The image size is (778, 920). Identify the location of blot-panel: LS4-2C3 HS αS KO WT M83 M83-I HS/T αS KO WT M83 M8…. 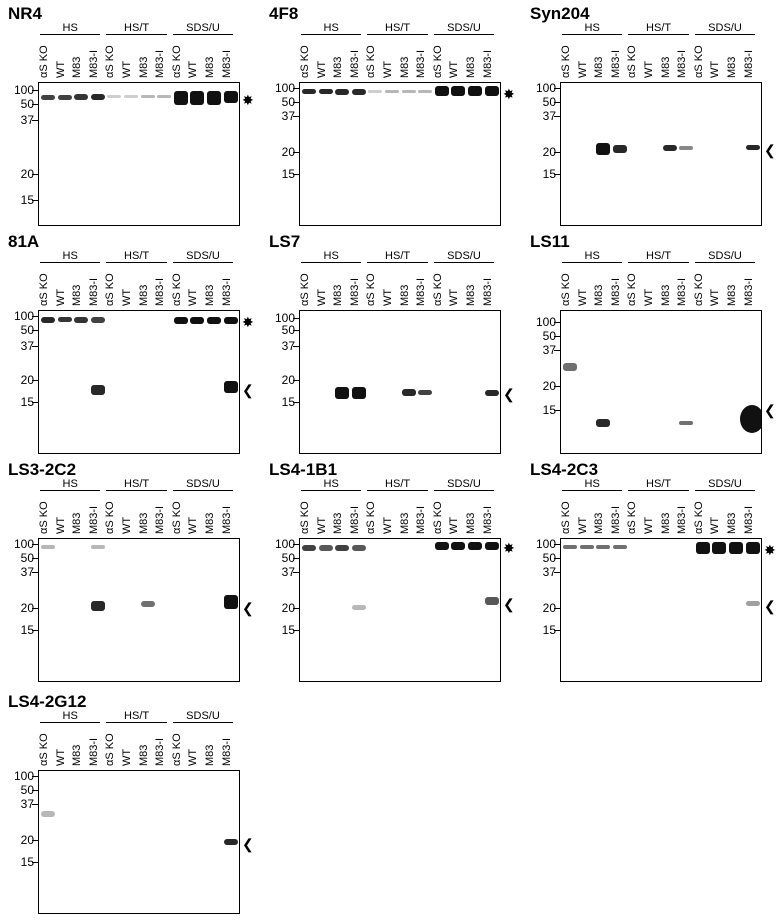
(651, 572).